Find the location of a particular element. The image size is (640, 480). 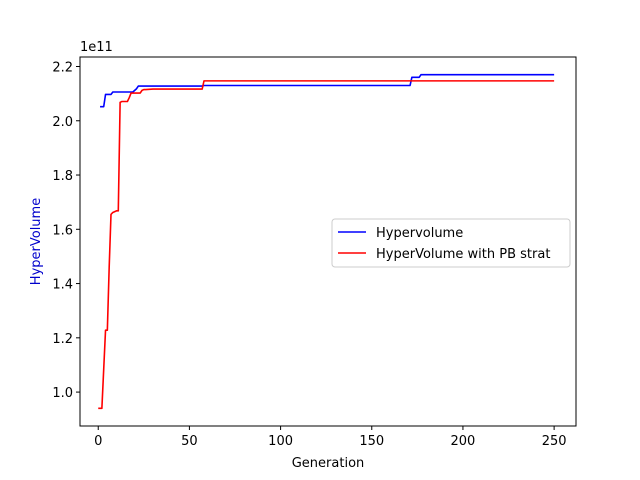

legend-entry-2: HyperVolume with PB strat is located at coordinates (463, 254).